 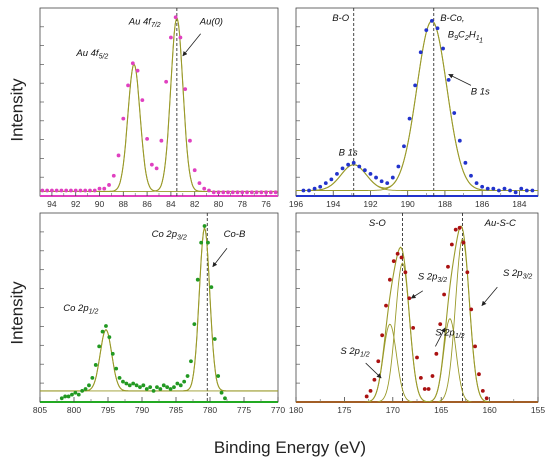 What do you see at coordinates (341, 18) in the screenshot?
I see `peak-annotation: B-O` at bounding box center [341, 18].